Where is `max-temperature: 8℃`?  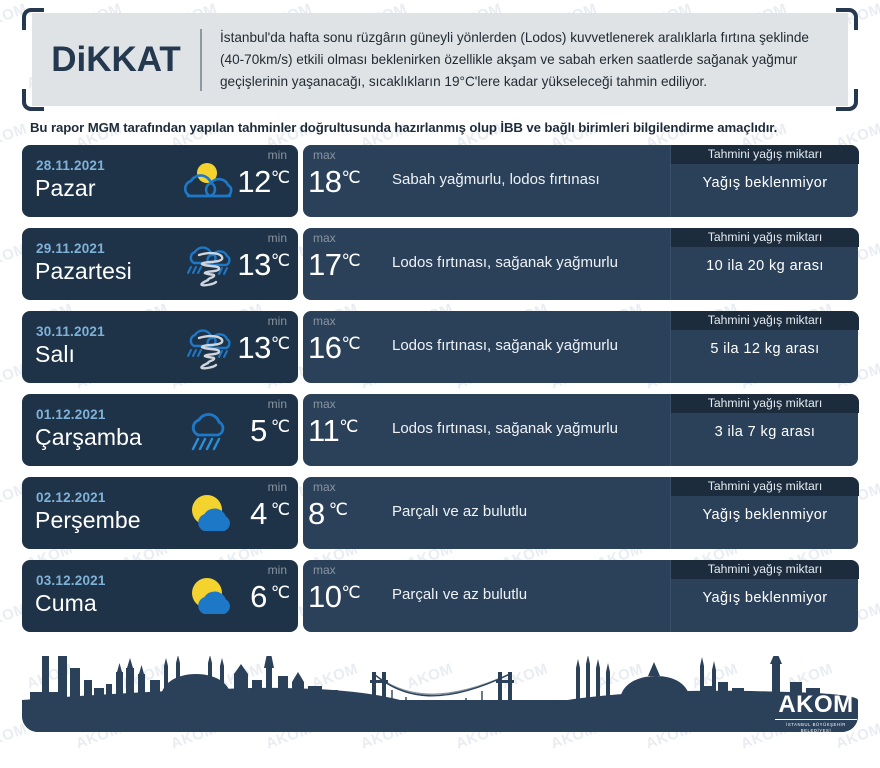 max-temperature: 8℃ is located at coordinates (327, 514).